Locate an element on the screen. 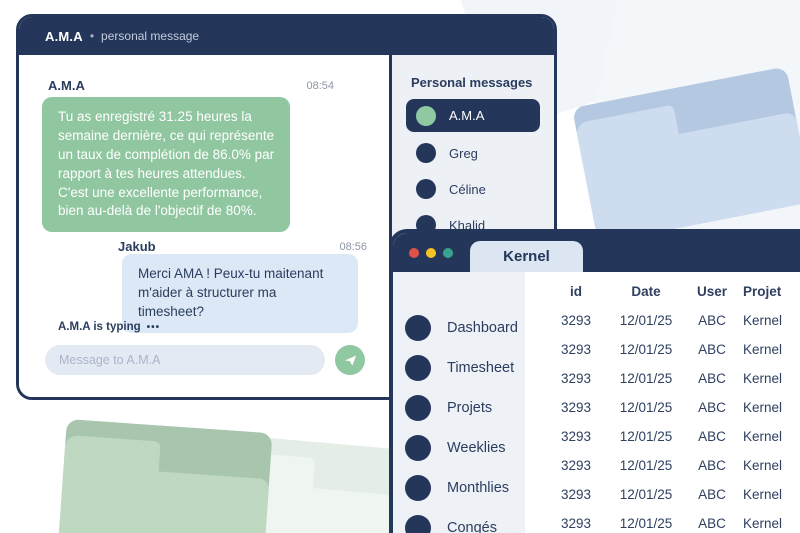 This screenshot has width=800, height=533. sidebar-item-label: Projets is located at coordinates (470, 408).